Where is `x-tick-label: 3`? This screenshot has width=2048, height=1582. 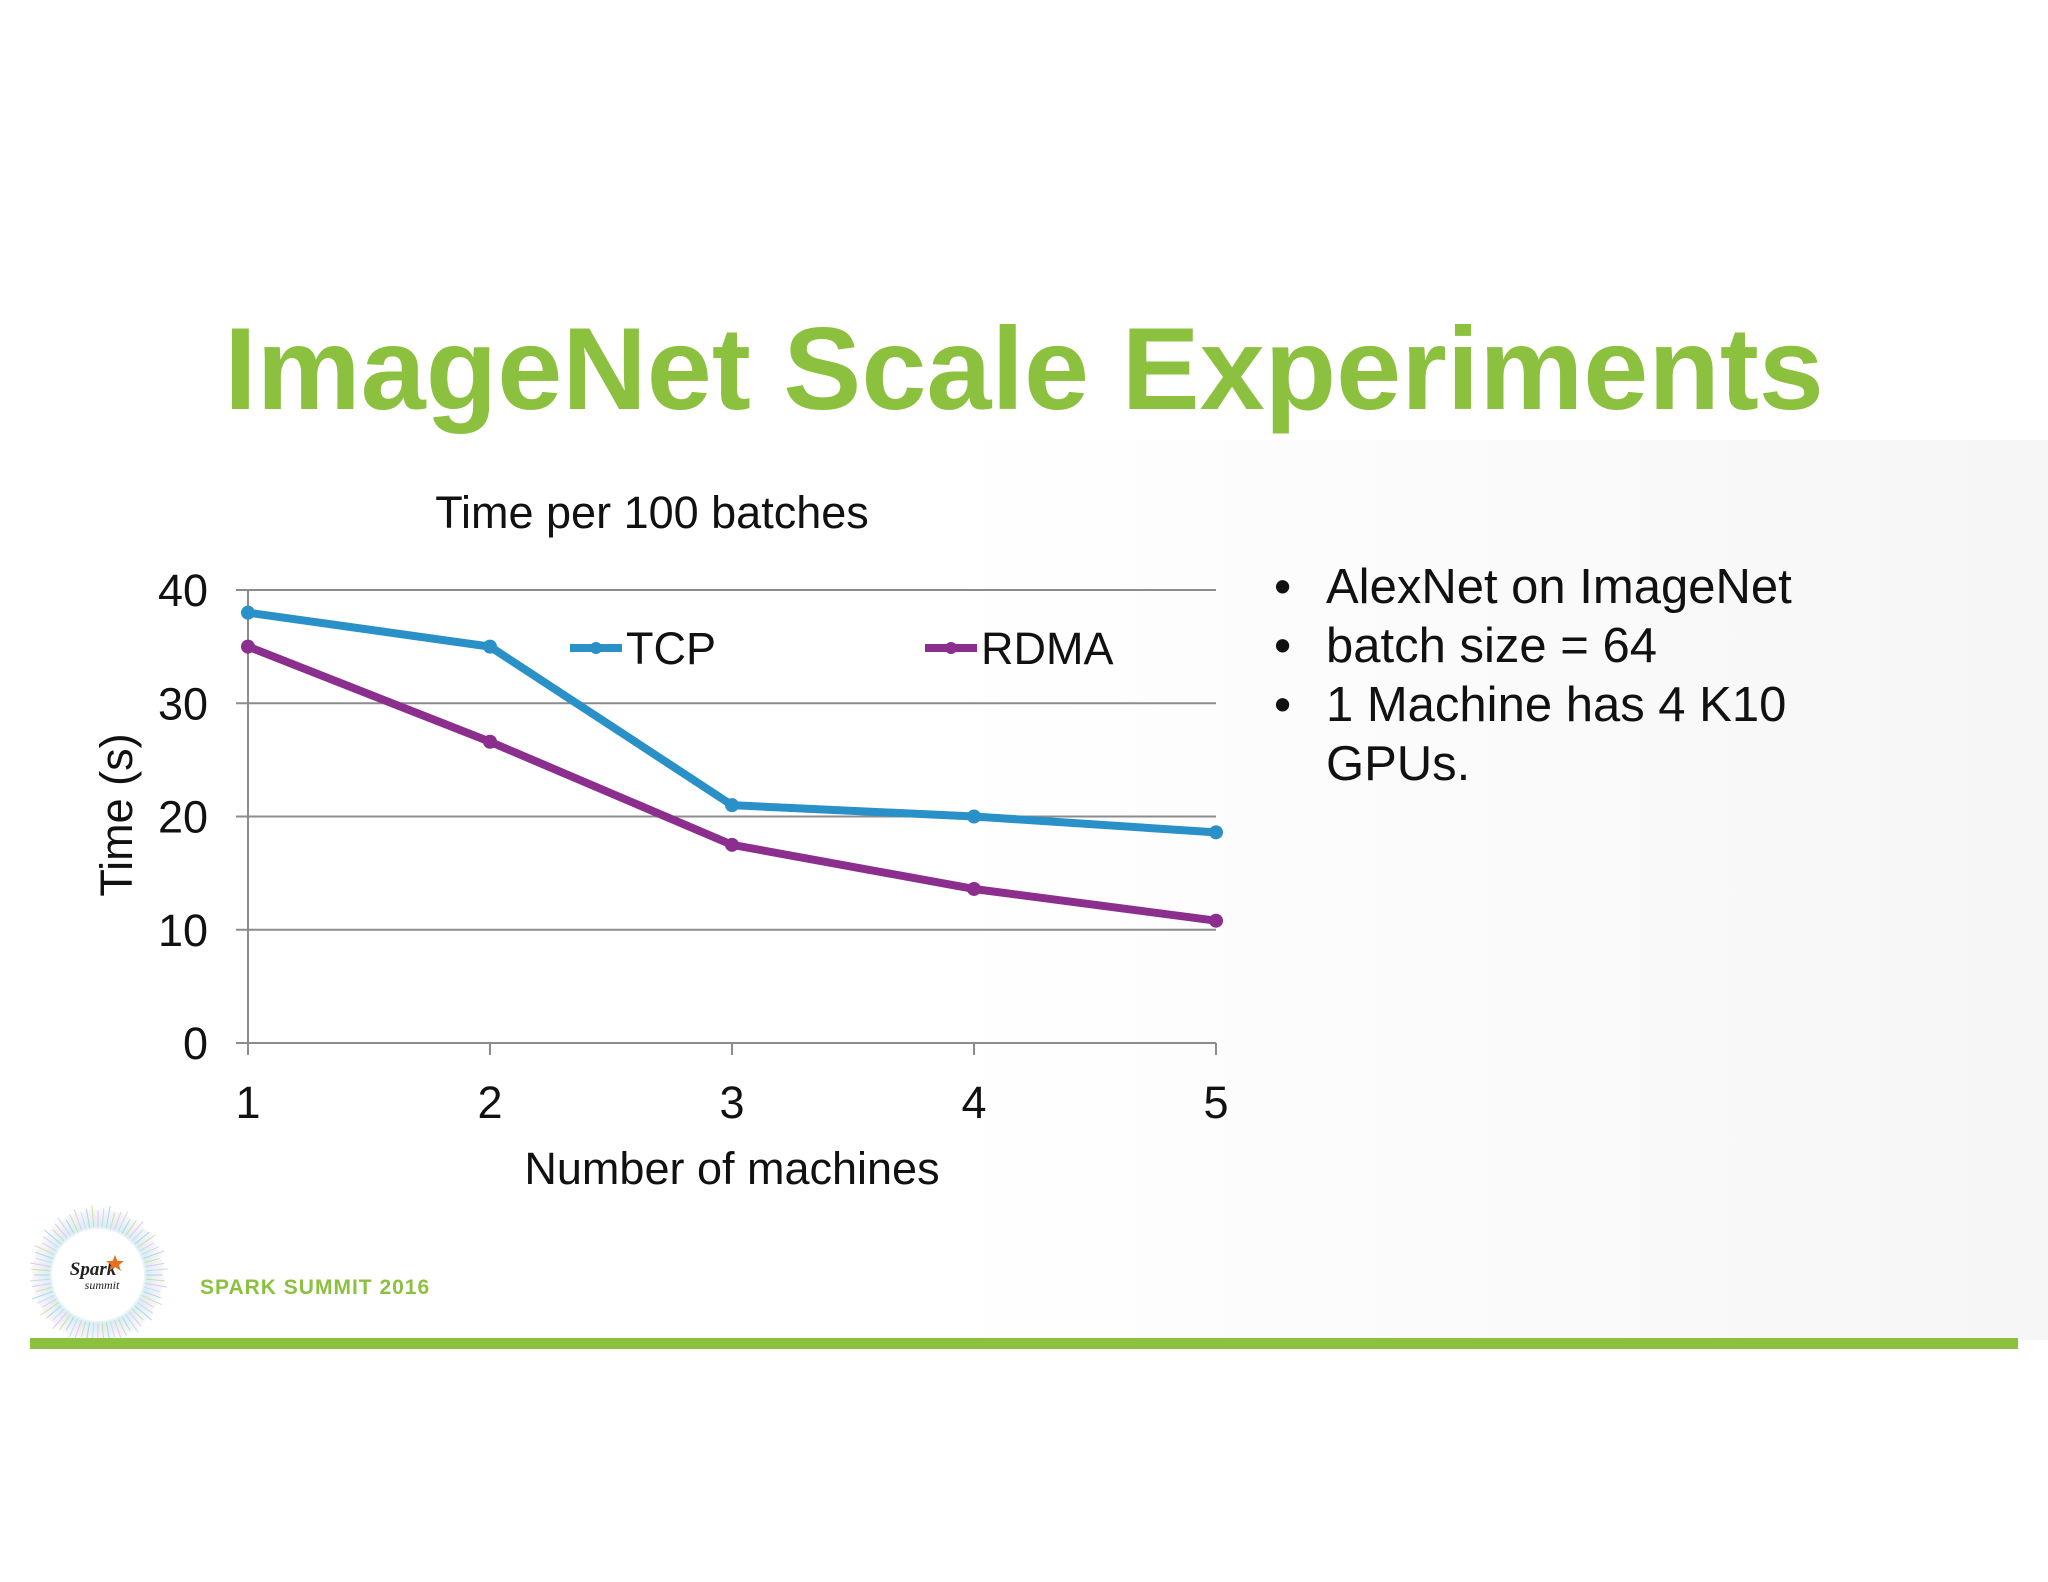 x-tick-label: 3 is located at coordinates (731, 1102).